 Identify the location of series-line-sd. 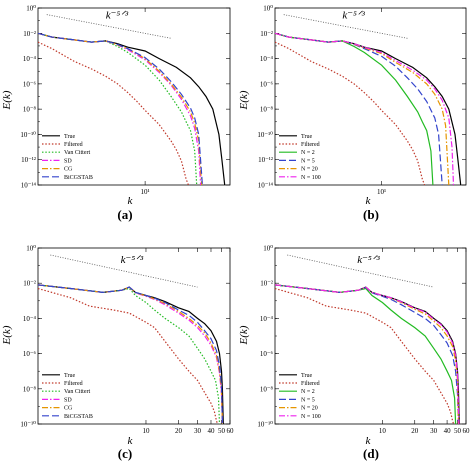
(120, 108).